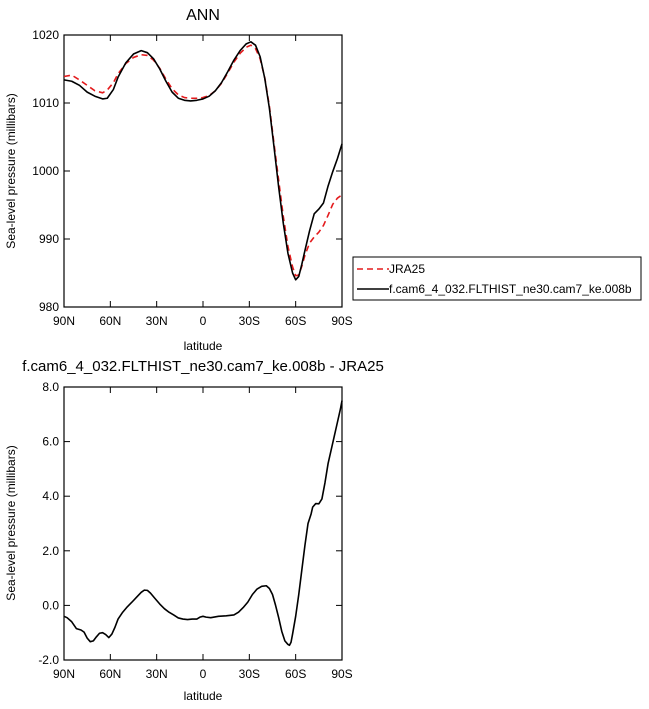  Describe the element at coordinates (45, 171) in the screenshot. I see `top-y-tick-label: 1000` at that location.